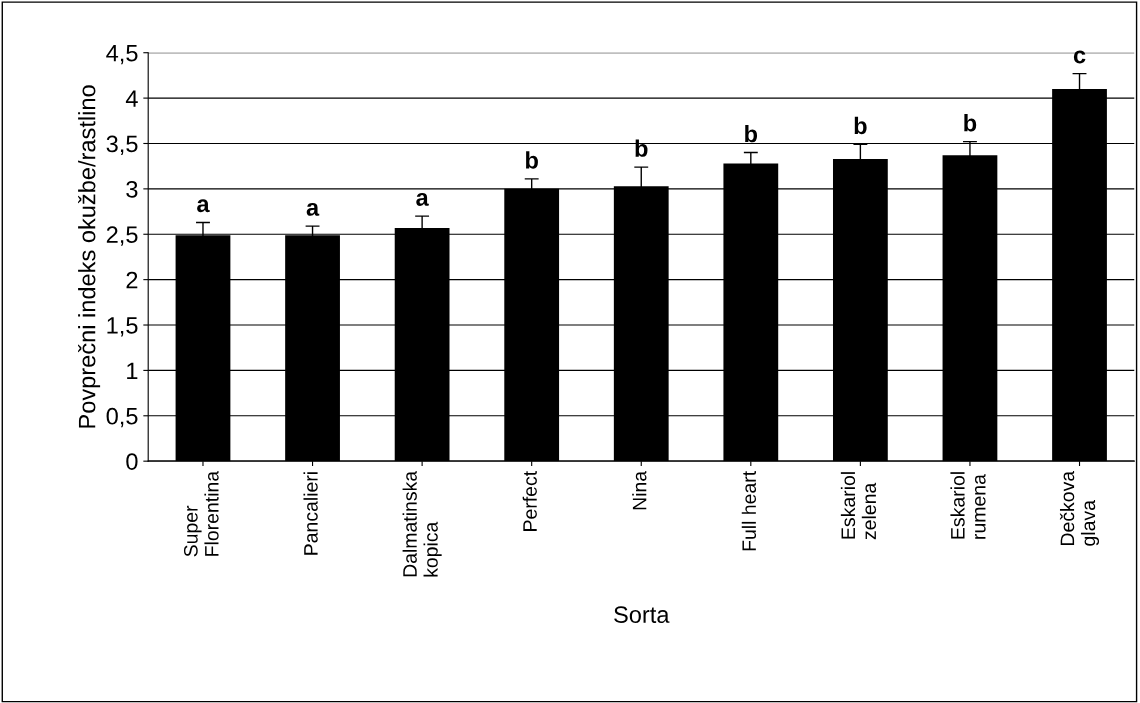 The height and width of the screenshot is (703, 1140). I want to click on y-tick-label: 1, so click(132, 370).